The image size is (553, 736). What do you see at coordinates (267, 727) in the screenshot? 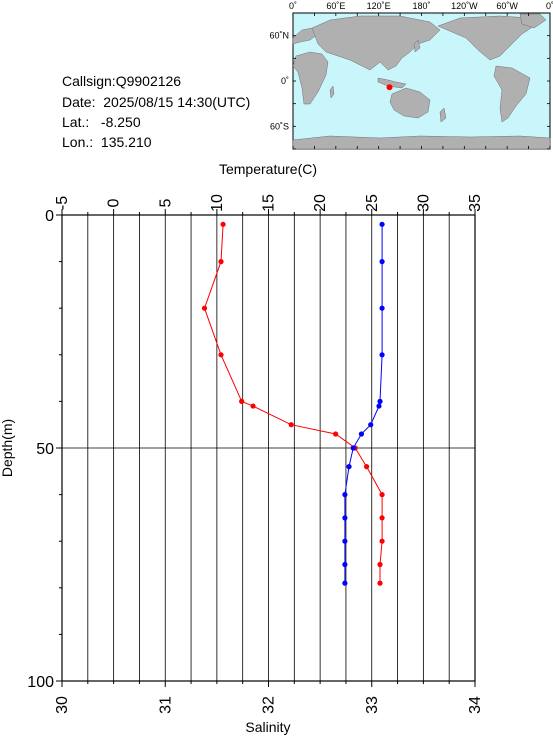
I see `salinity-axis-label: Salinity` at bounding box center [267, 727].